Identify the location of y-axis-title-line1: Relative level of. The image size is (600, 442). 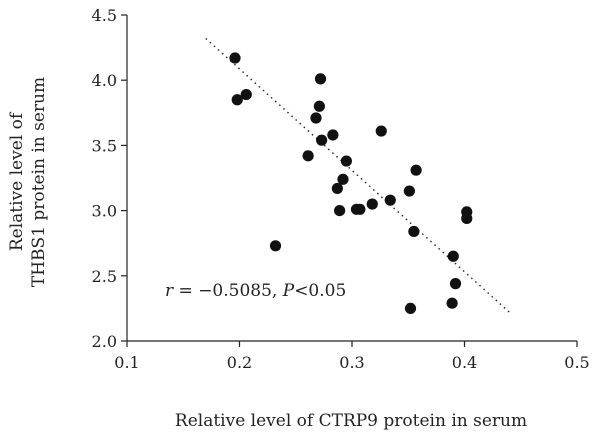
(17, 181).